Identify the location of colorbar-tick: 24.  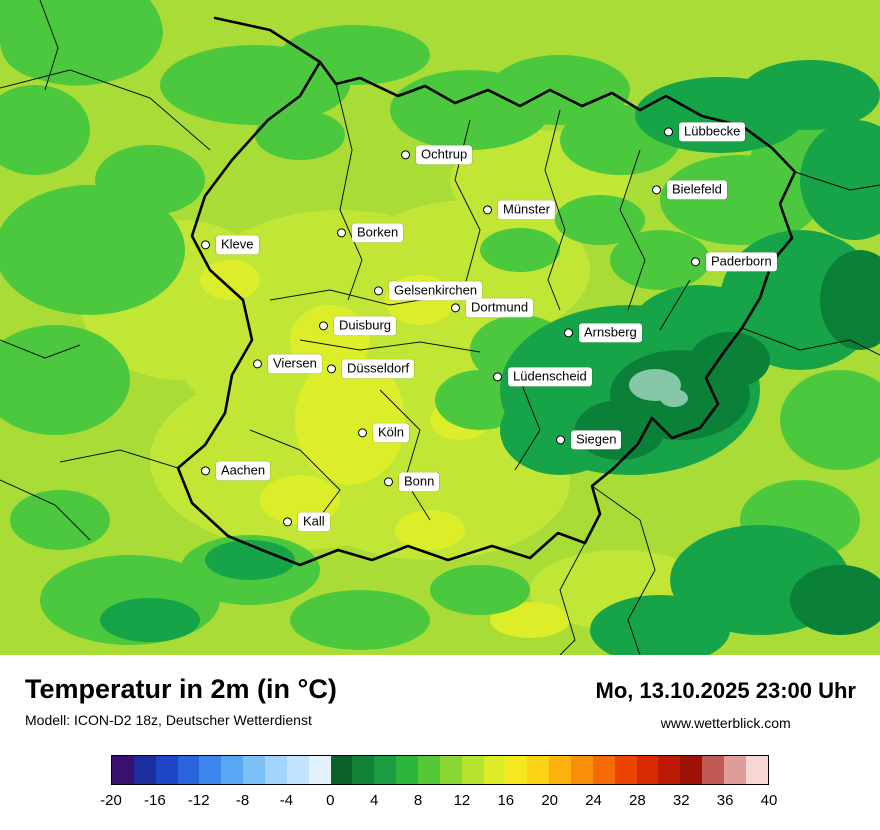
(593, 801).